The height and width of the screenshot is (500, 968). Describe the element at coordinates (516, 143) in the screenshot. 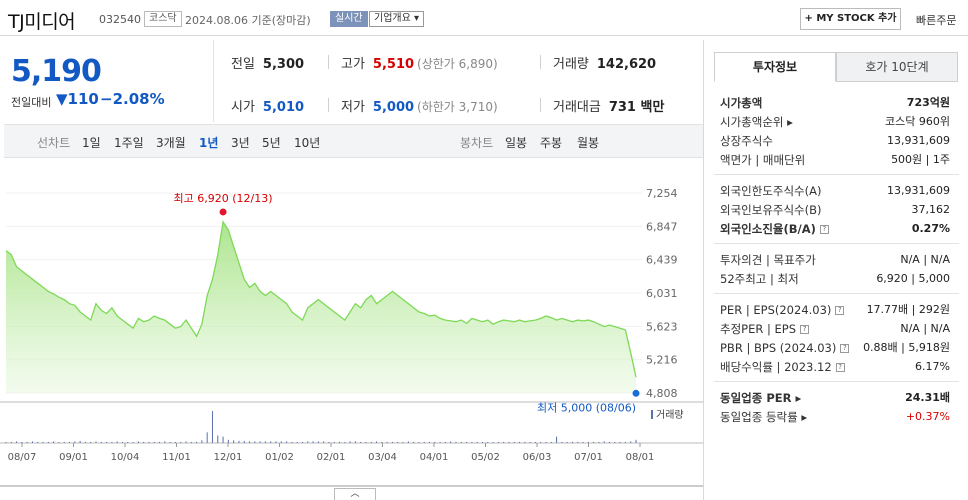

I see `tab-daily-candle: 일봉` at that location.